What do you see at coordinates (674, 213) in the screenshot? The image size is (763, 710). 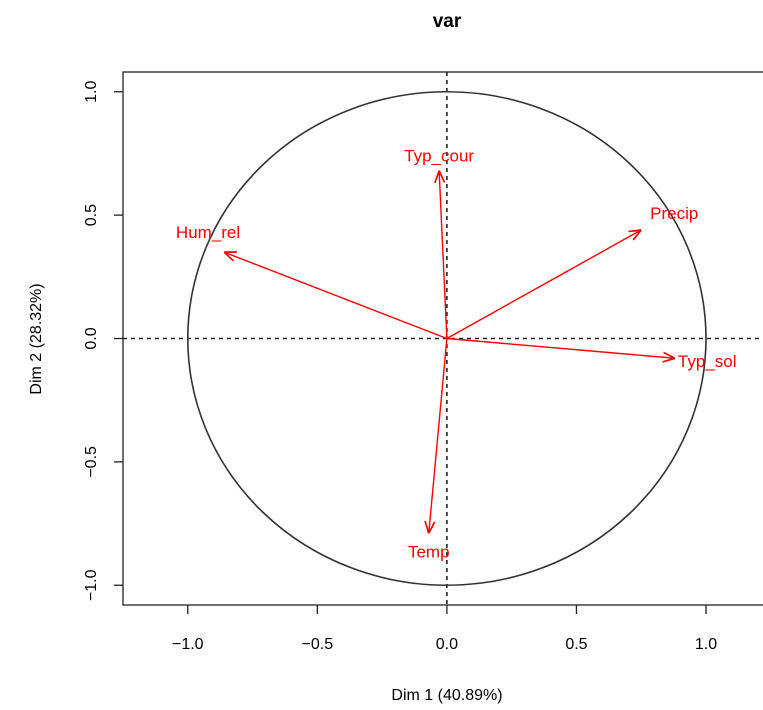 I see `variable-label: Precip` at bounding box center [674, 213].